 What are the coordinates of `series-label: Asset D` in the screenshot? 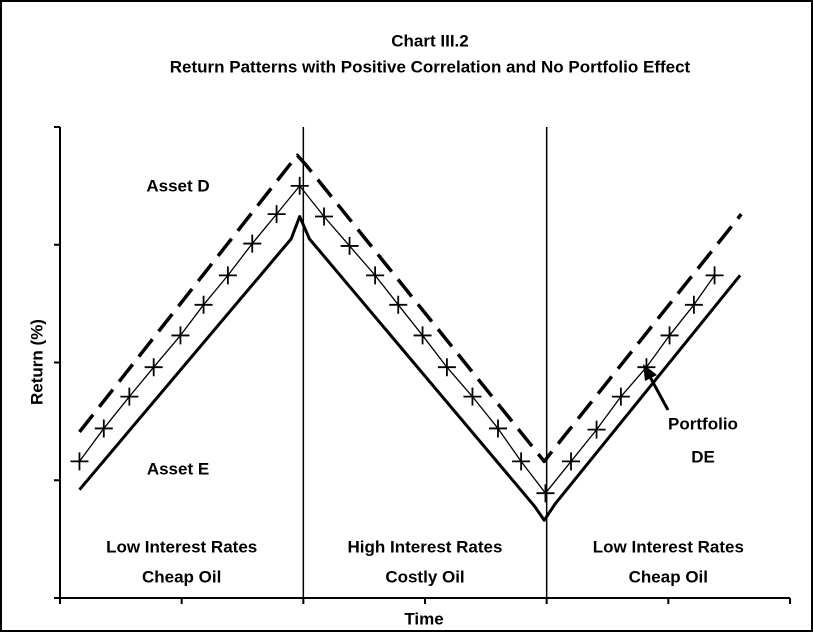 It's located at (177, 185).